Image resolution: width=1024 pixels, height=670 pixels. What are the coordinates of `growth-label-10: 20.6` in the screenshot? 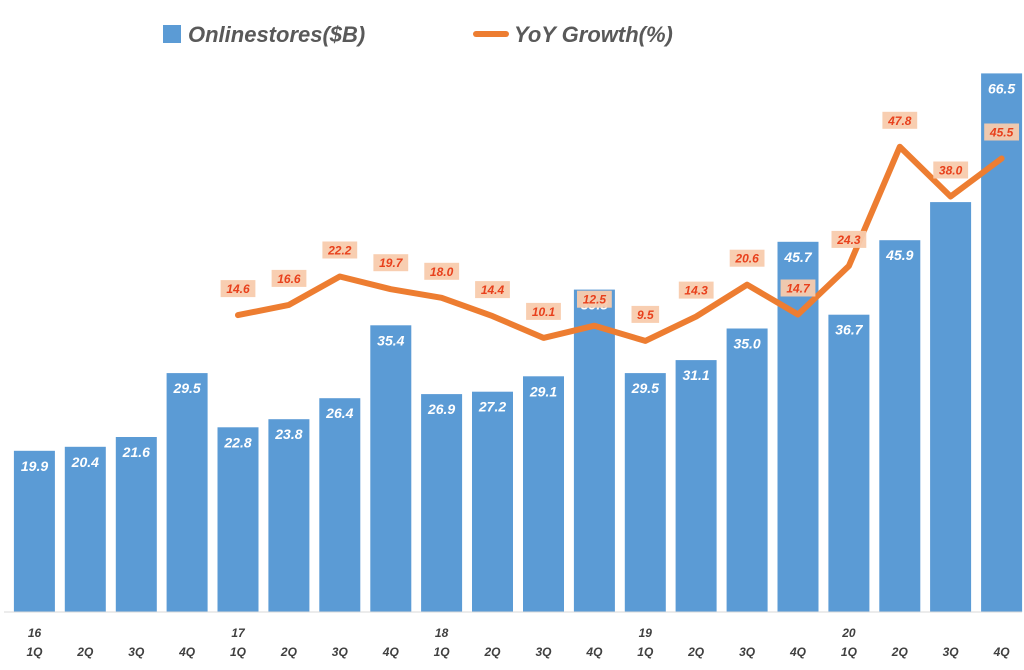 It's located at (747, 258).